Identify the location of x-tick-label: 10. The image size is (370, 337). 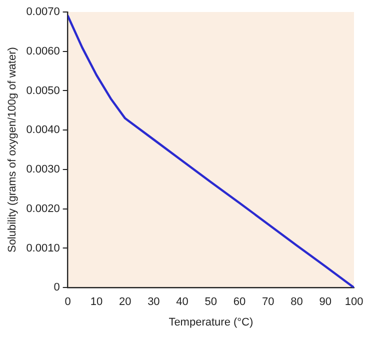
(96, 302).